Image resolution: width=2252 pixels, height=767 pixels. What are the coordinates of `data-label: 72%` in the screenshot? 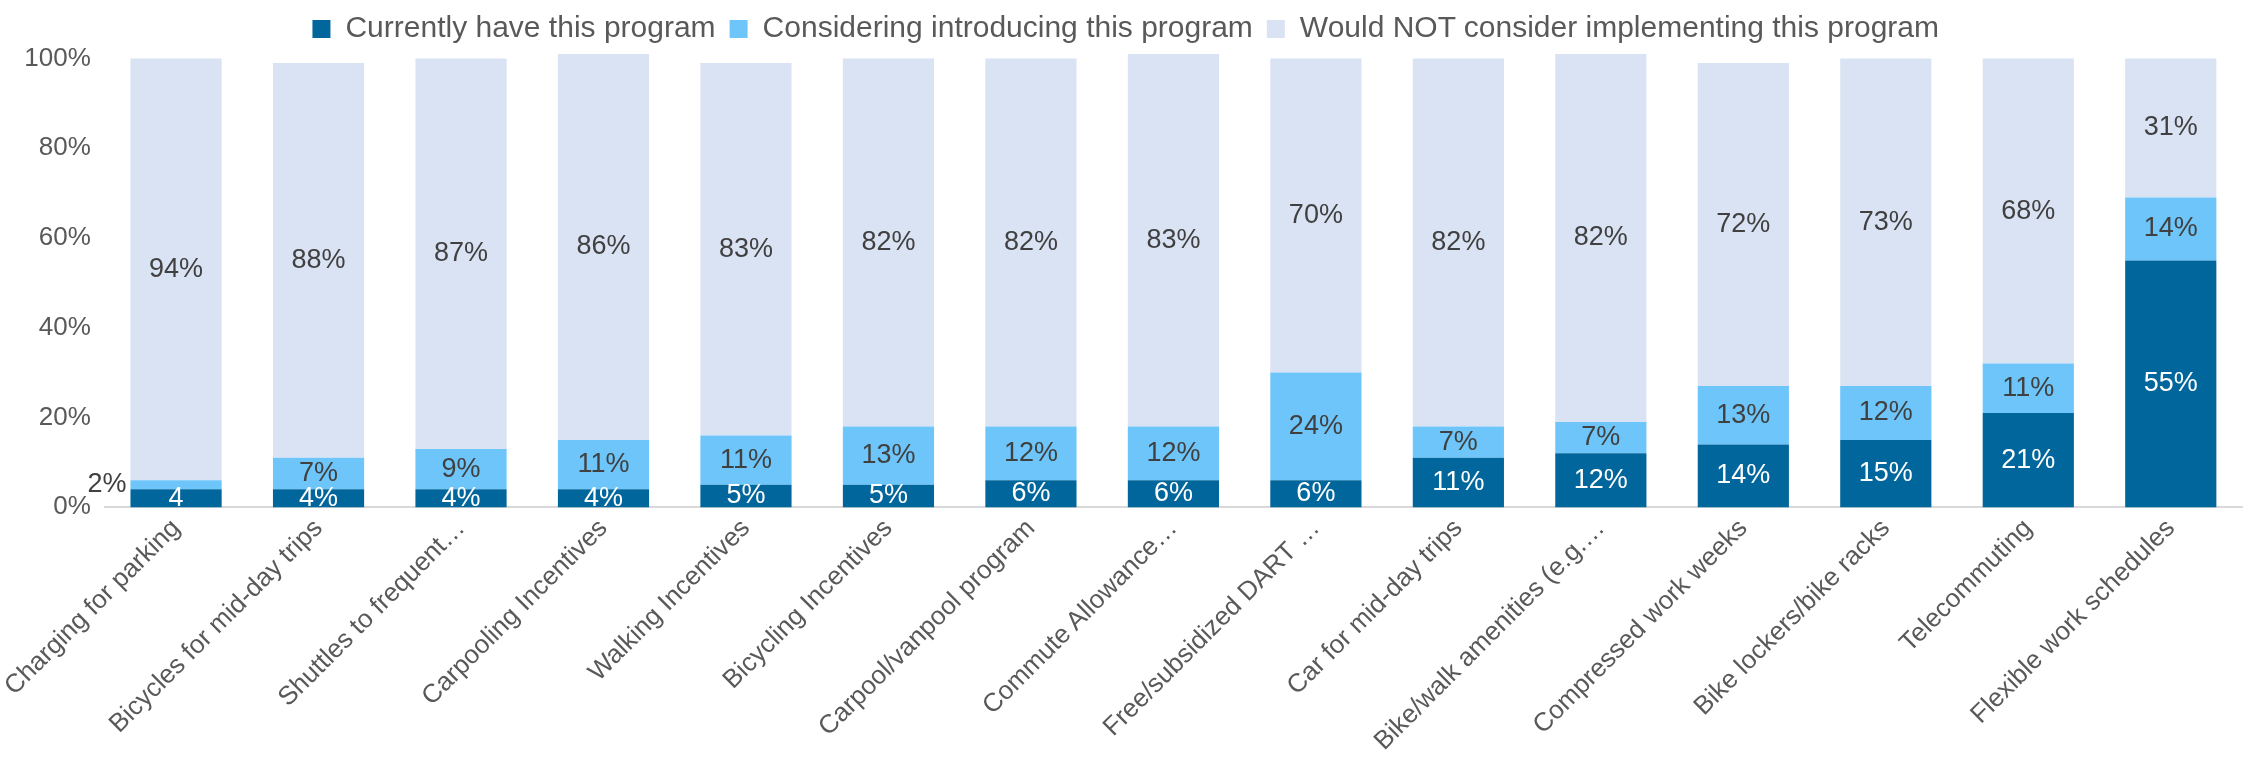 It's located at (1743, 222).